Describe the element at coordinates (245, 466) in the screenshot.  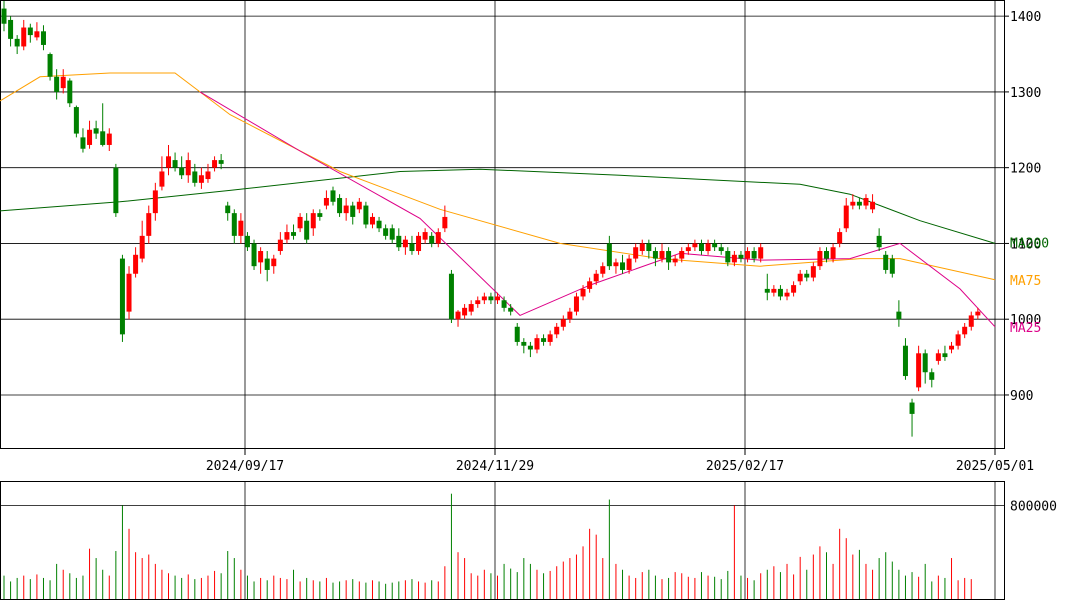
I see `date-x-tick-label: 2024/09/17` at that location.